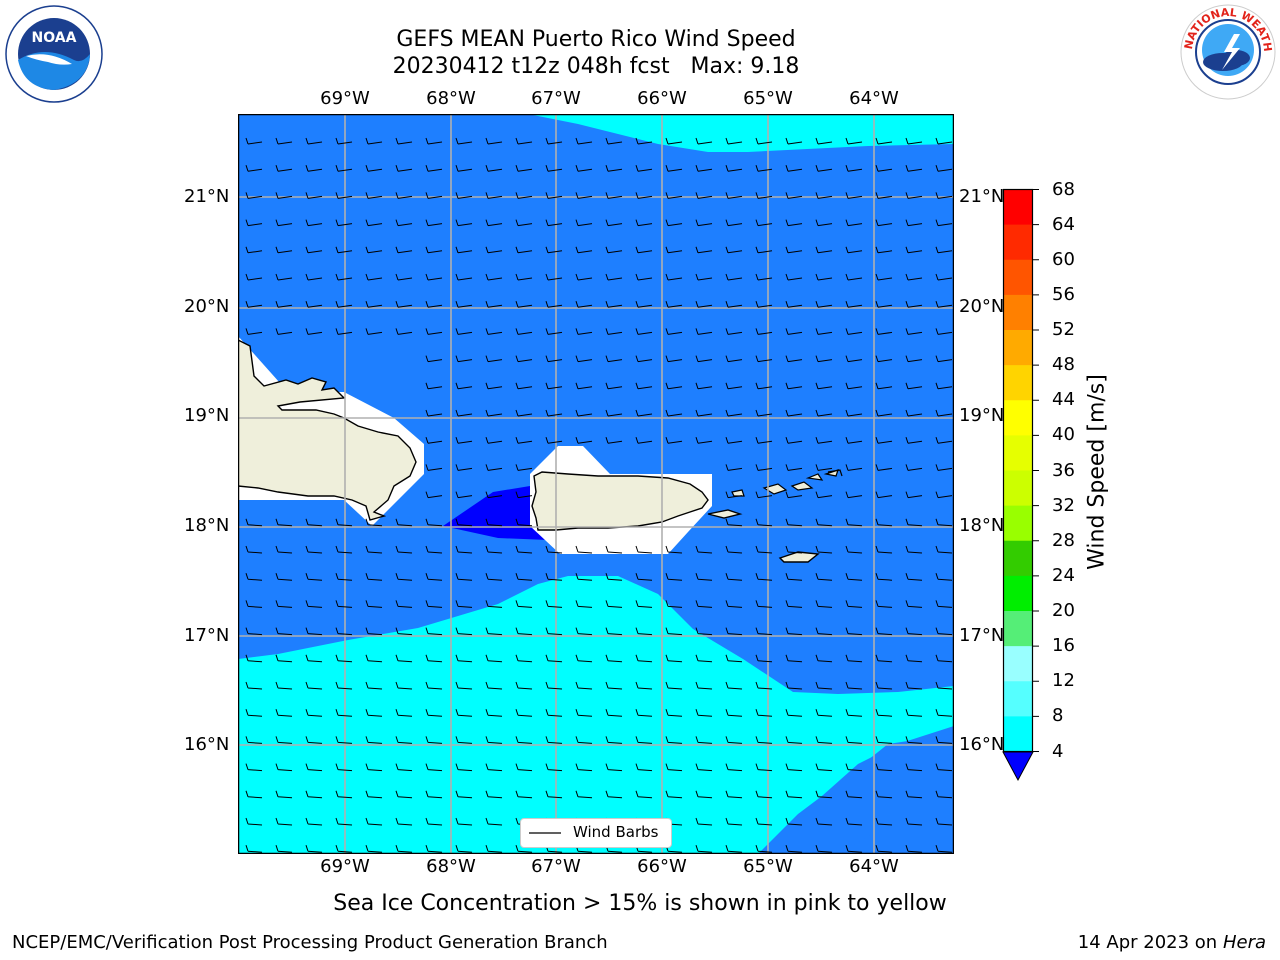 The image size is (1280, 960). I want to click on lat-label-left-21n: 21°N, so click(207, 196).